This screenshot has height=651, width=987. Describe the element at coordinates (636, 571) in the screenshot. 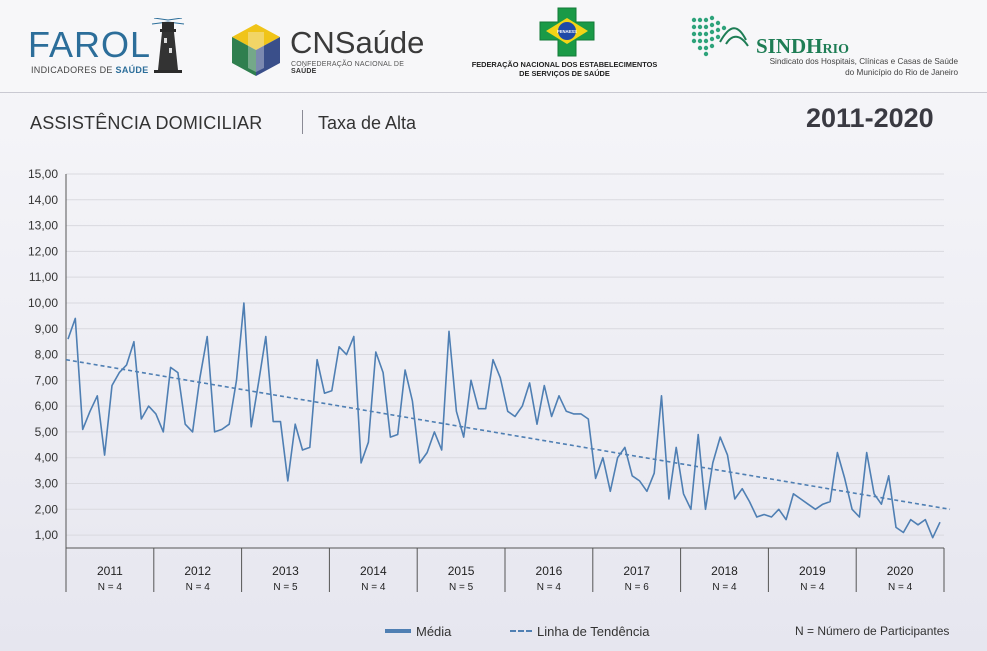

I see `x-tick-label: 2017` at that location.